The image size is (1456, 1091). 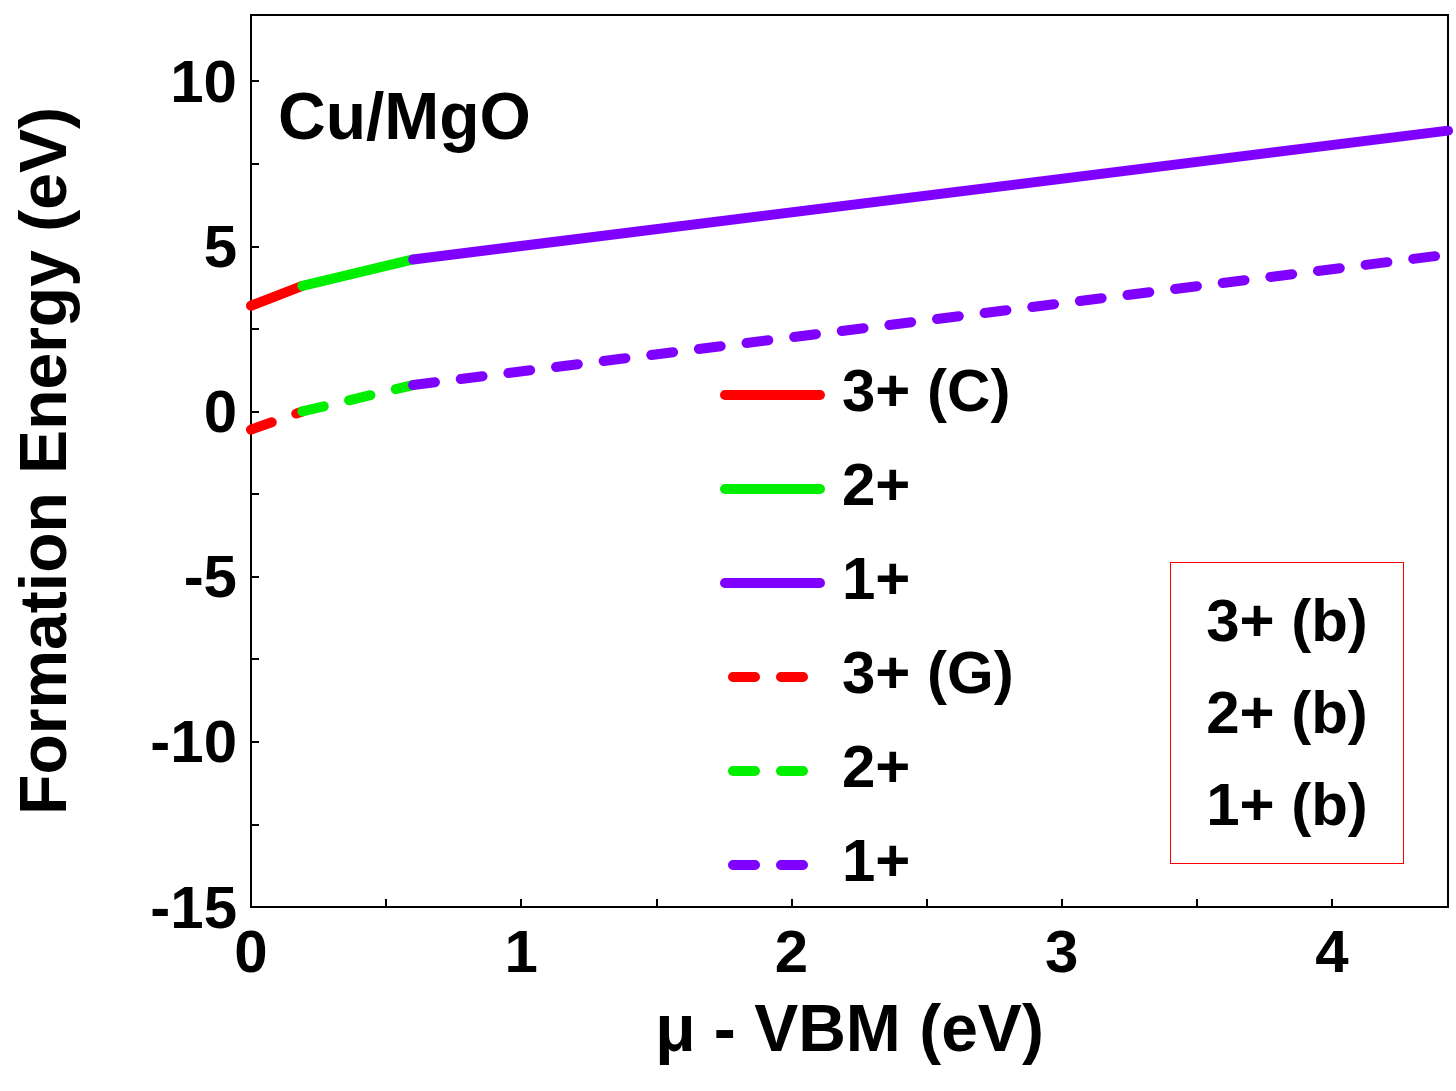 What do you see at coordinates (521, 951) in the screenshot?
I see `x-tick-label: 1` at bounding box center [521, 951].